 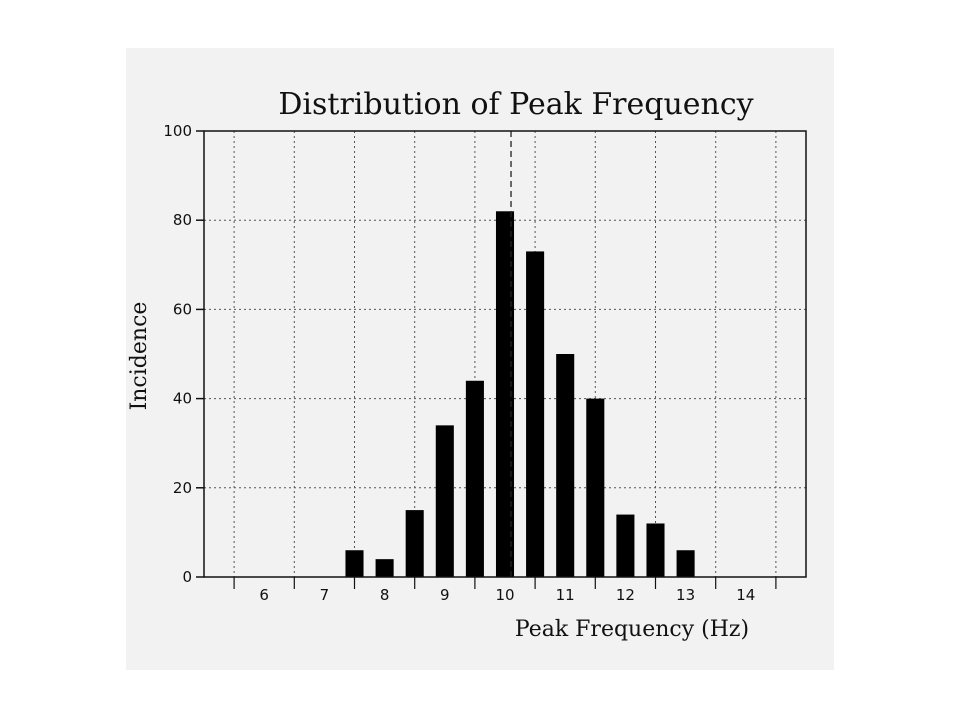 What do you see at coordinates (182, 220) in the screenshot?
I see `y-tick-label: 80` at bounding box center [182, 220].